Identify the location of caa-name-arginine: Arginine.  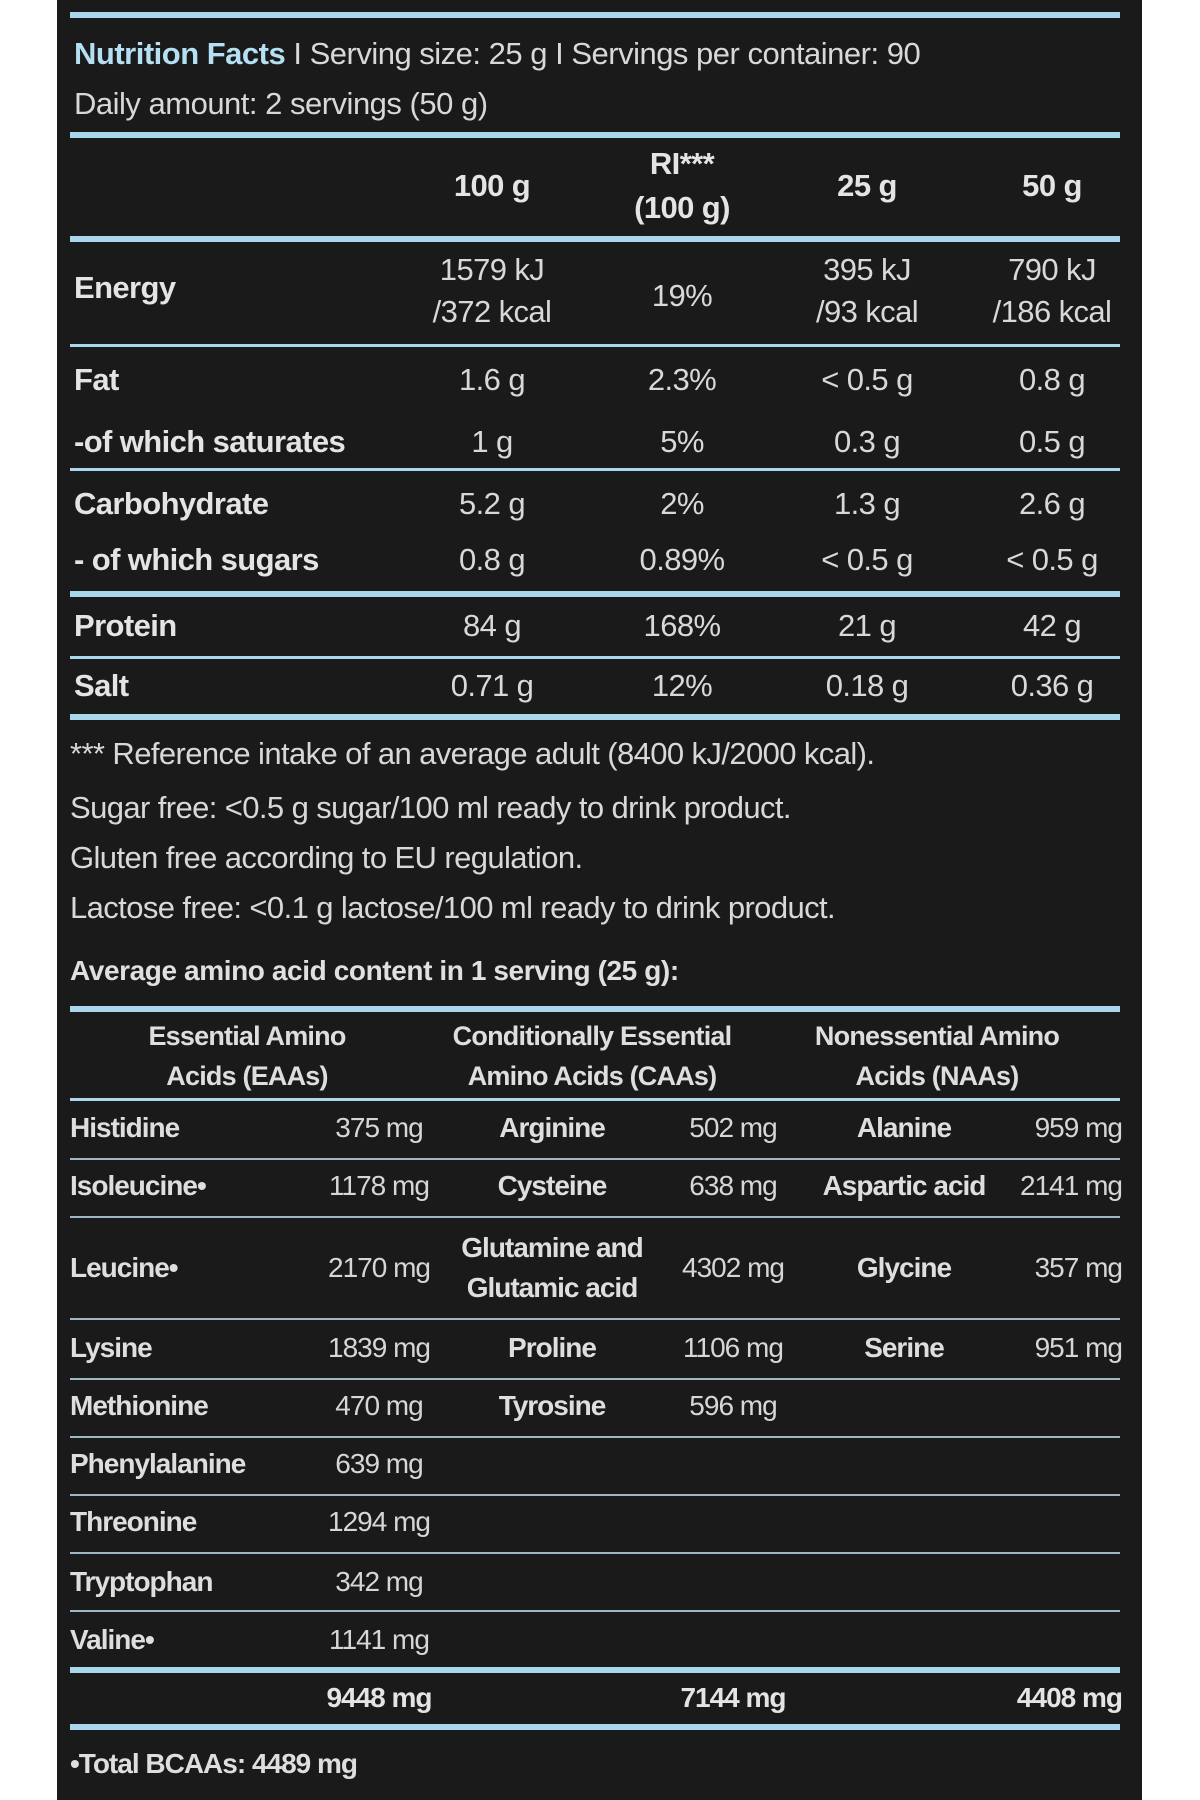
(552, 1127).